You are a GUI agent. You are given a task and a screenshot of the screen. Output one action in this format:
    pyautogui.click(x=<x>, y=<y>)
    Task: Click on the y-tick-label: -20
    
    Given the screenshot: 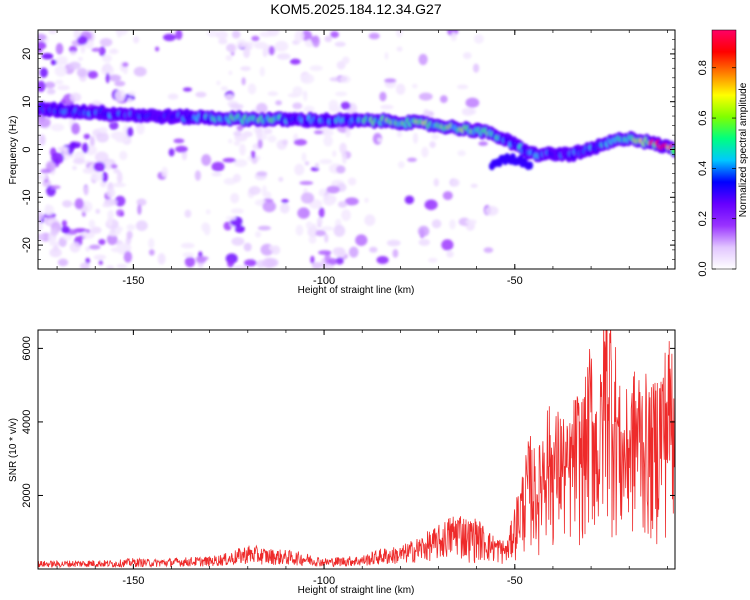 What is the action you would take?
    pyautogui.click(x=27, y=245)
    